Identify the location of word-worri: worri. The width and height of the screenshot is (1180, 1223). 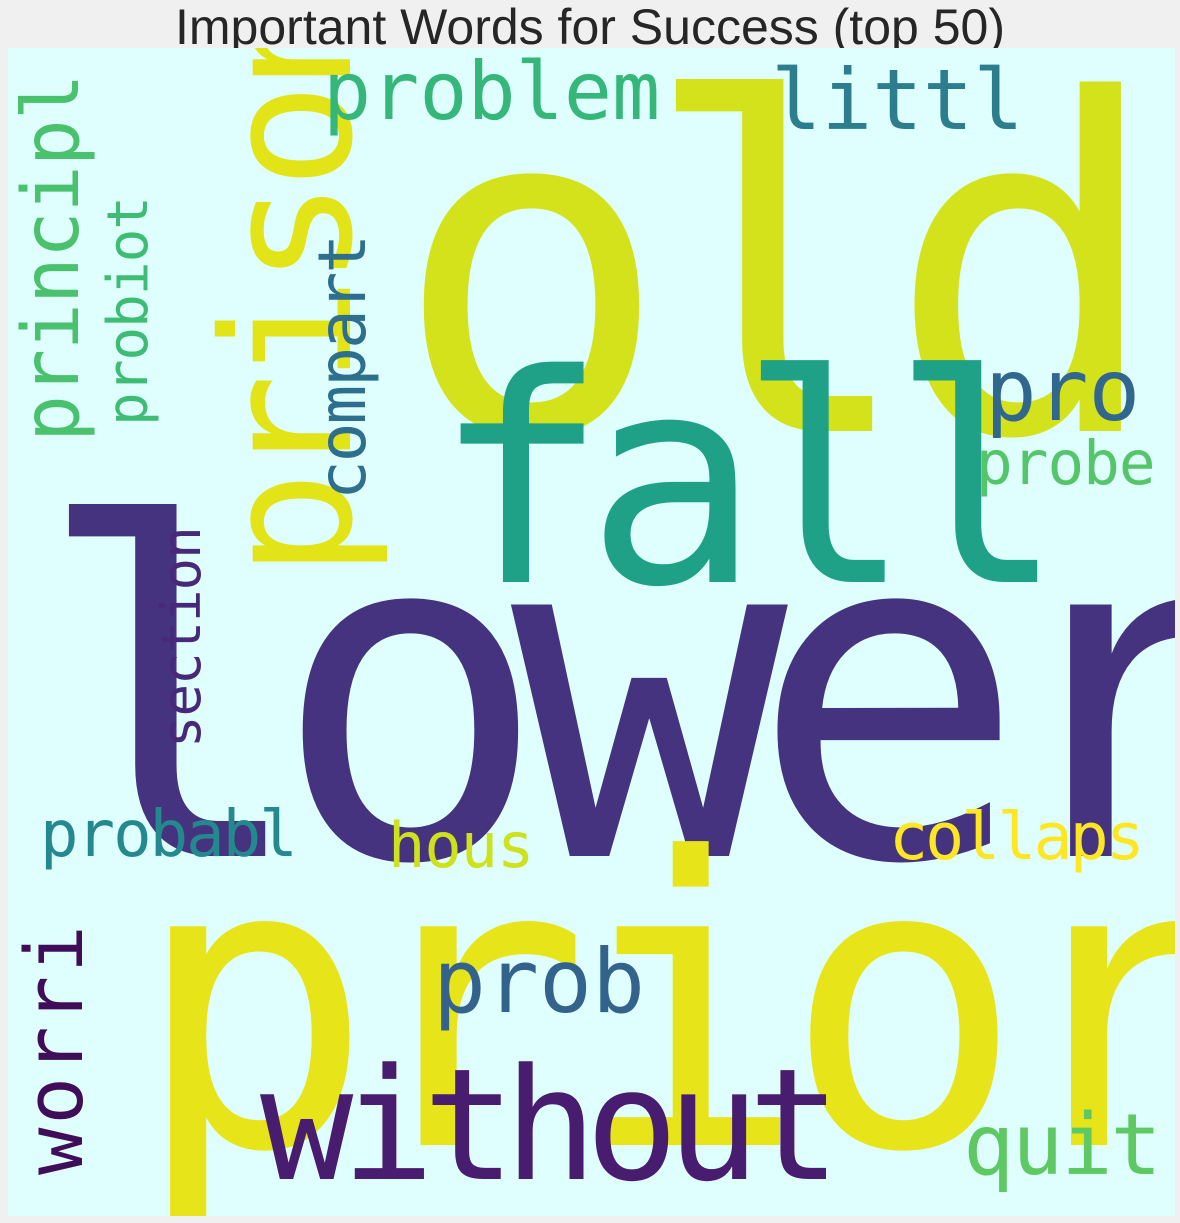
(55, 1048).